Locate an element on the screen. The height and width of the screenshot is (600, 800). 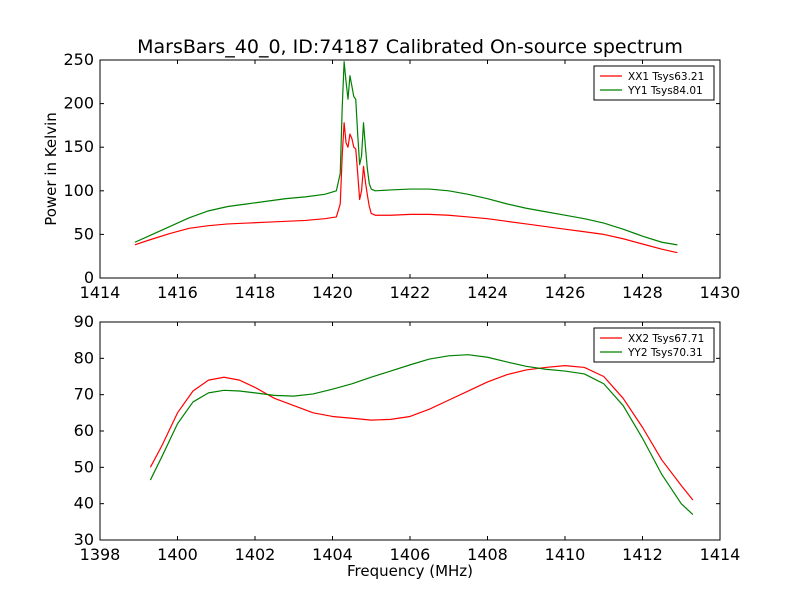
bottom-legend: XX2 Tsys67.71 YY2 Tsys70.31 is located at coordinates (654, 345).